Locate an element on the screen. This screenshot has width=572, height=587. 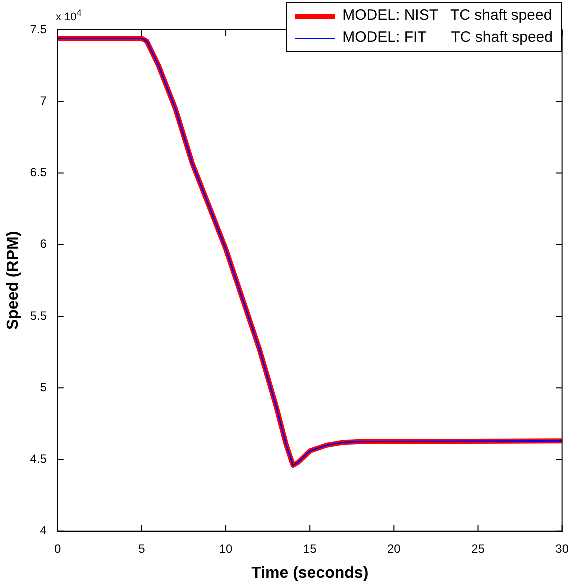
legend-label: MODEL: NIST TC shaft speed is located at coordinates (447, 16).